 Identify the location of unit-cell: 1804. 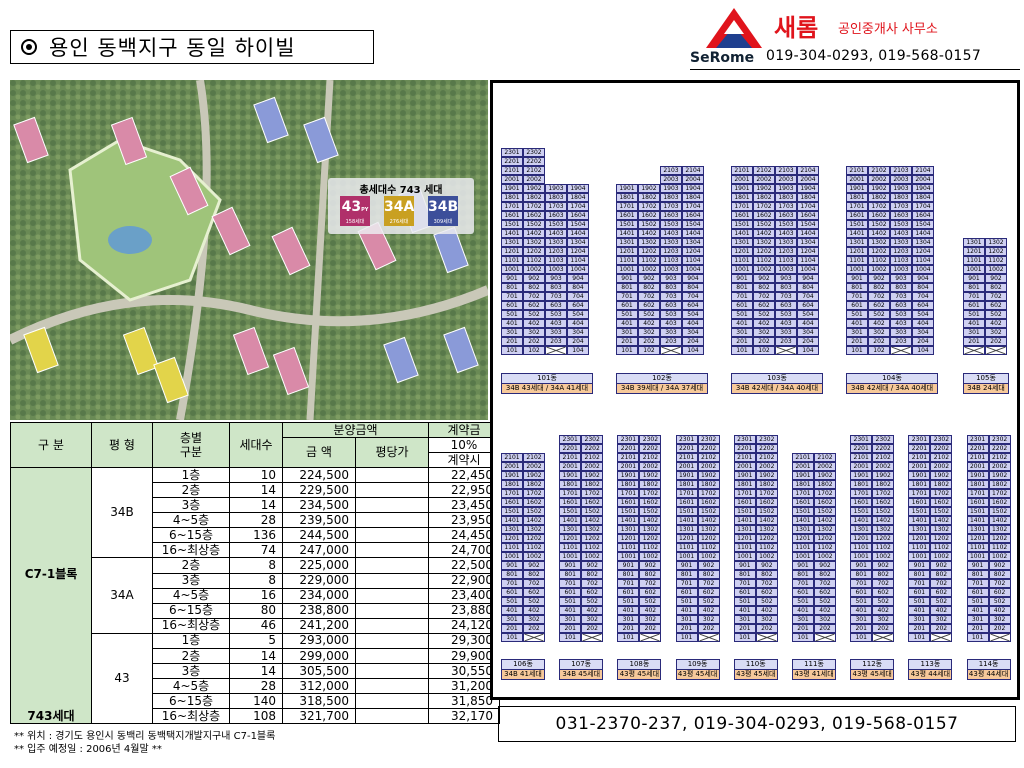
(923, 197).